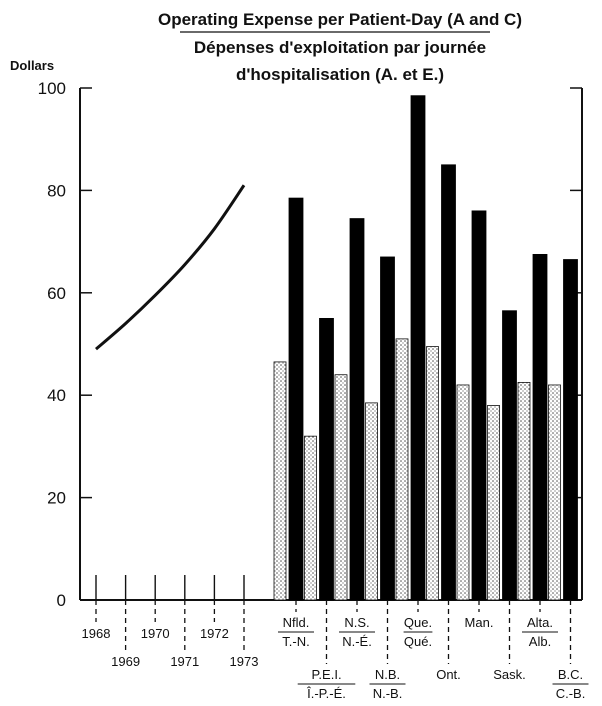  Describe the element at coordinates (326, 674) in the screenshot. I see `category-label: P.E.I.` at that location.